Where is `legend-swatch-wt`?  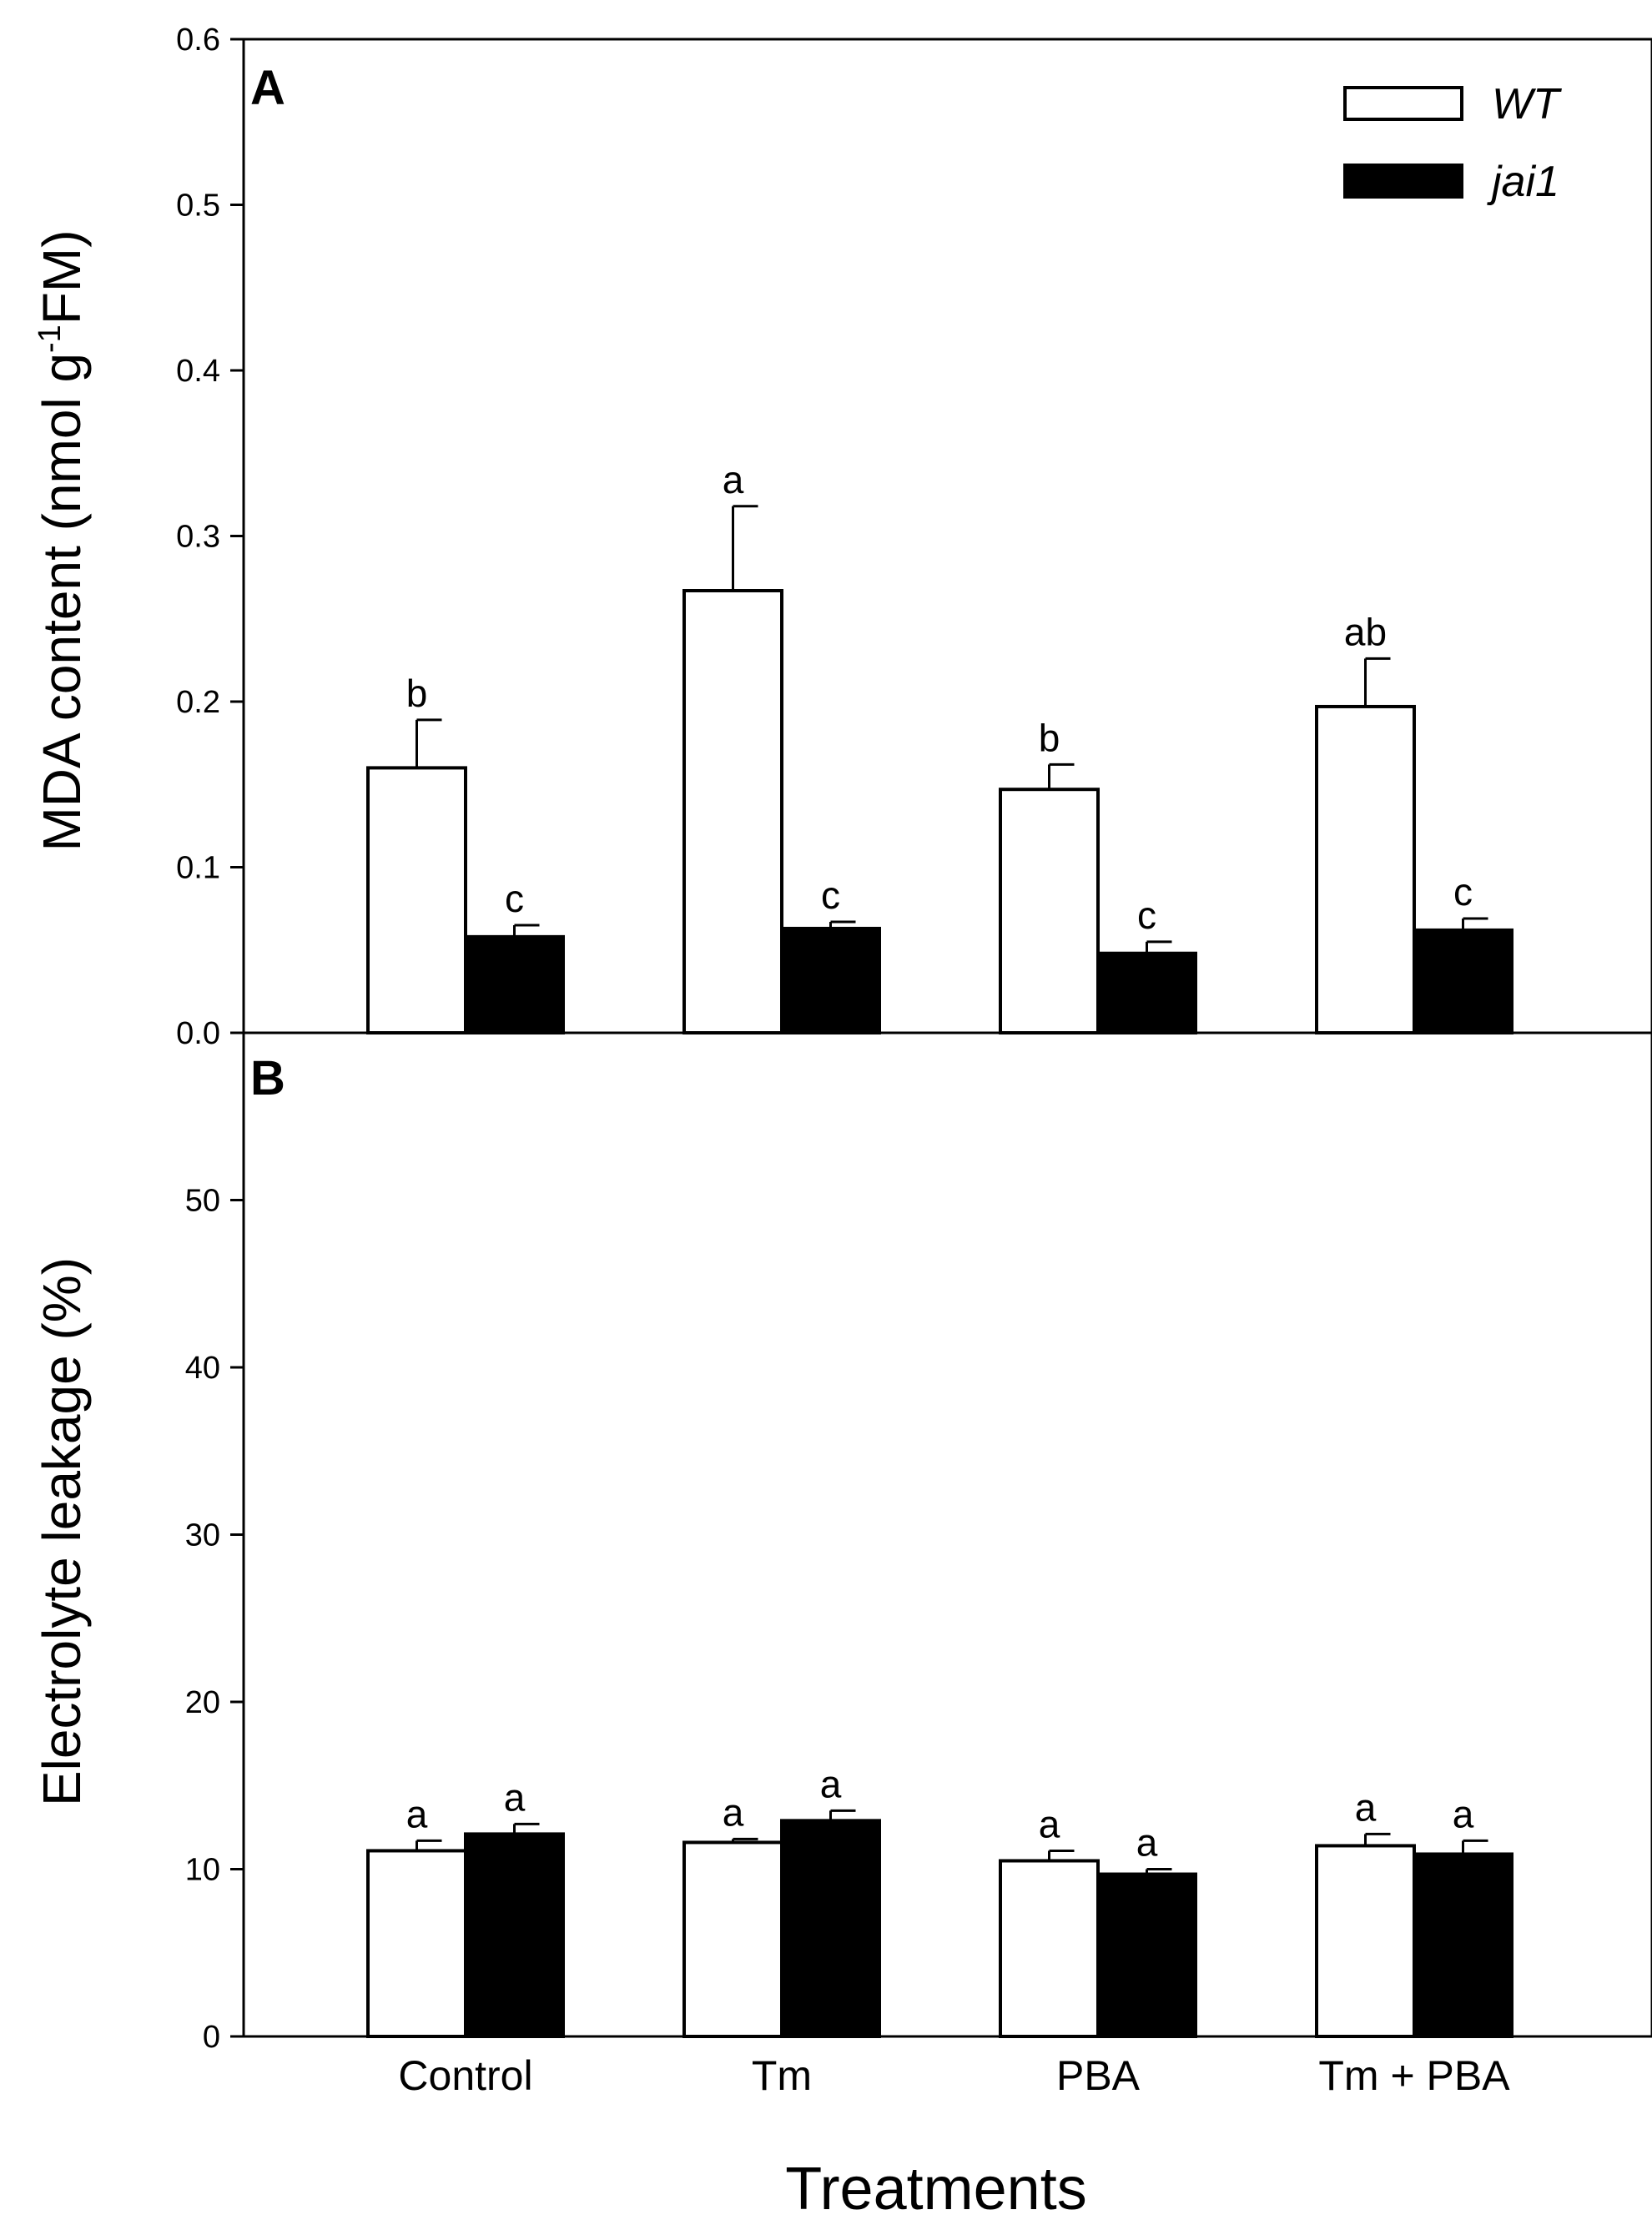
legend-swatch-wt is located at coordinates (1403, 103).